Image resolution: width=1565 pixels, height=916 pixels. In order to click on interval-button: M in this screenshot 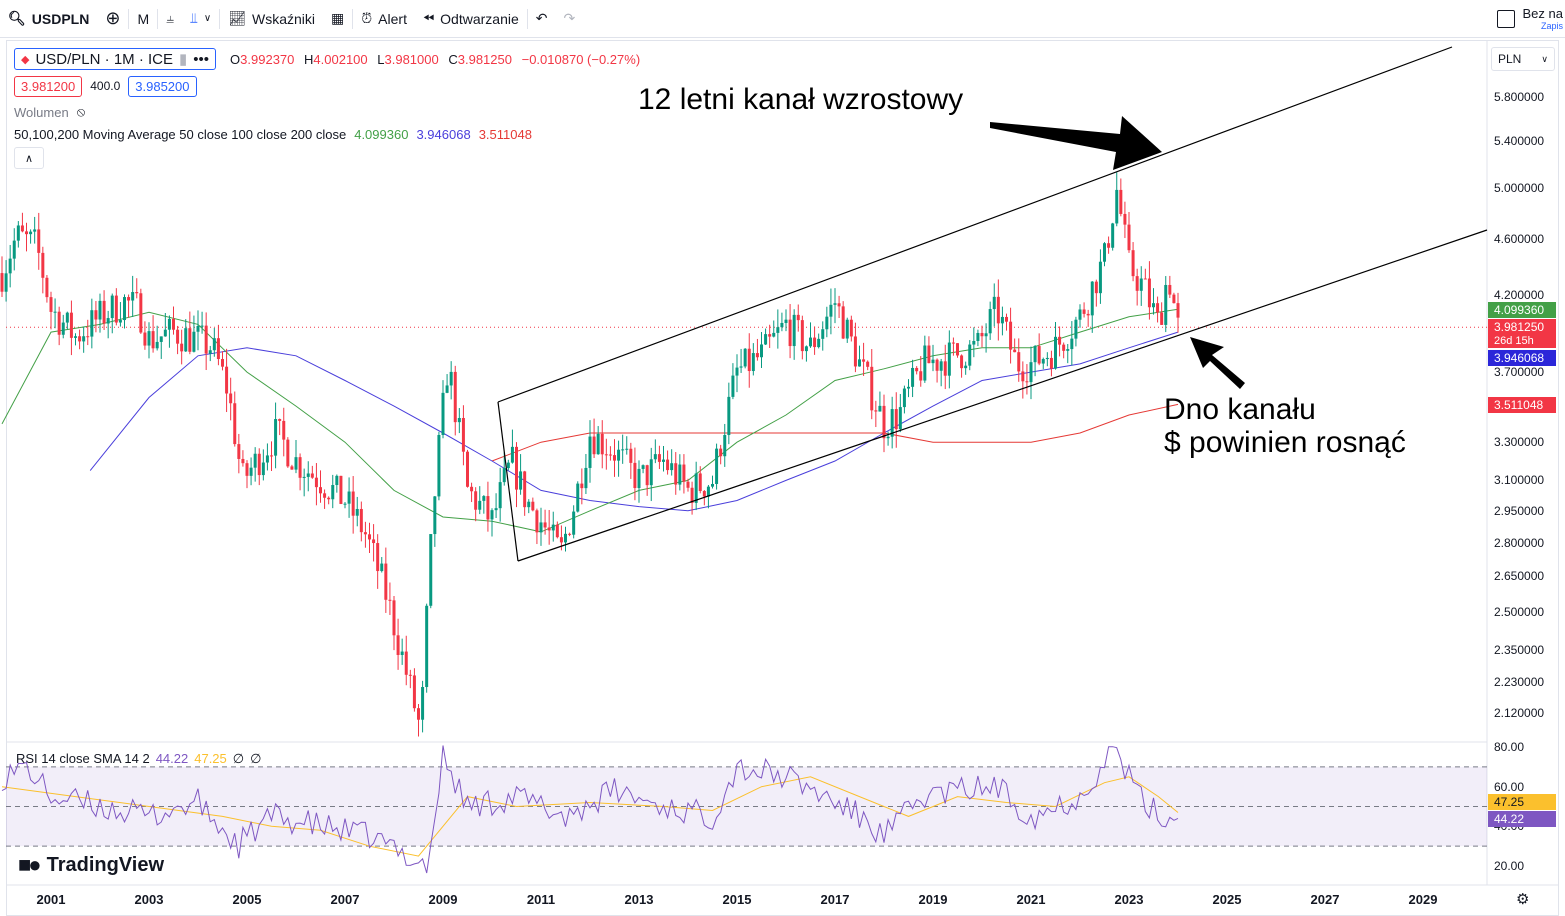, I will do `click(143, 19)`.